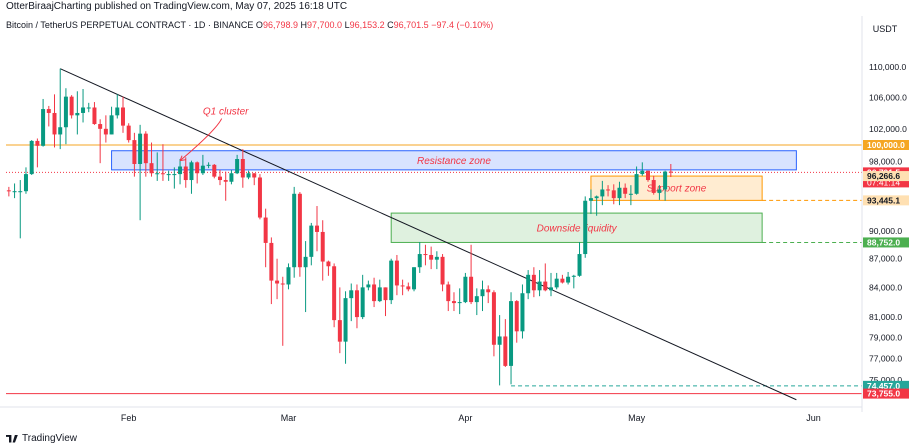 This screenshot has height=447, width=910. What do you see at coordinates (280, 25) in the screenshot?
I see `ohlc-open: 96,798.9` at bounding box center [280, 25].